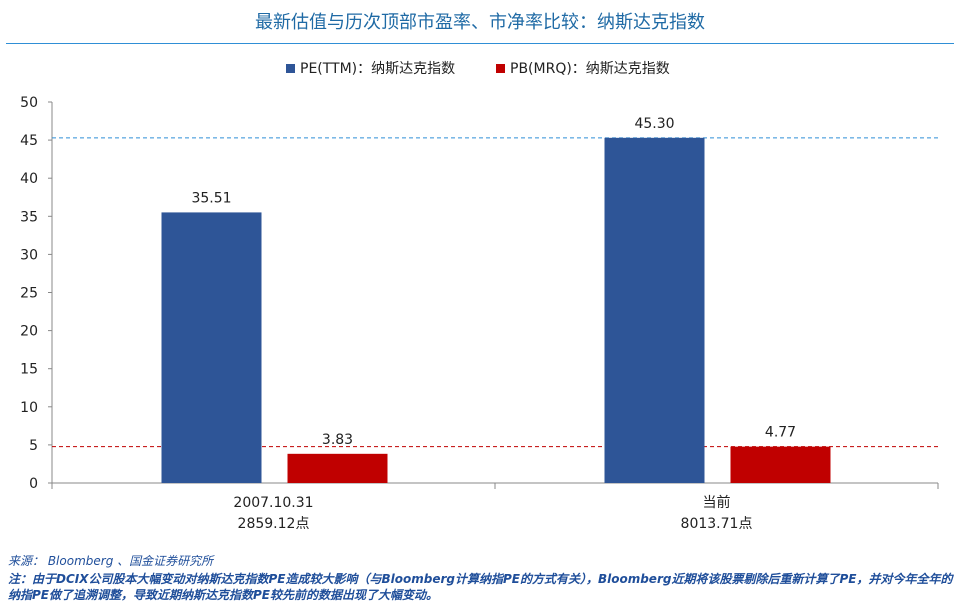  Describe the element at coordinates (29, 217) in the screenshot. I see `y-tick-label: 35` at that location.